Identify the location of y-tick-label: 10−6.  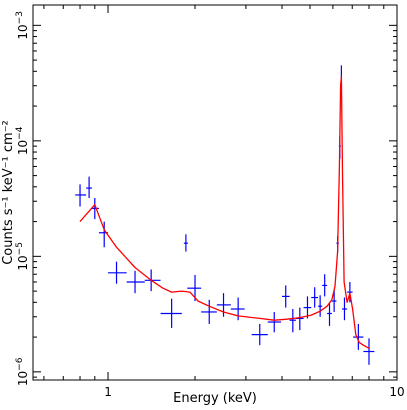
(22, 371).